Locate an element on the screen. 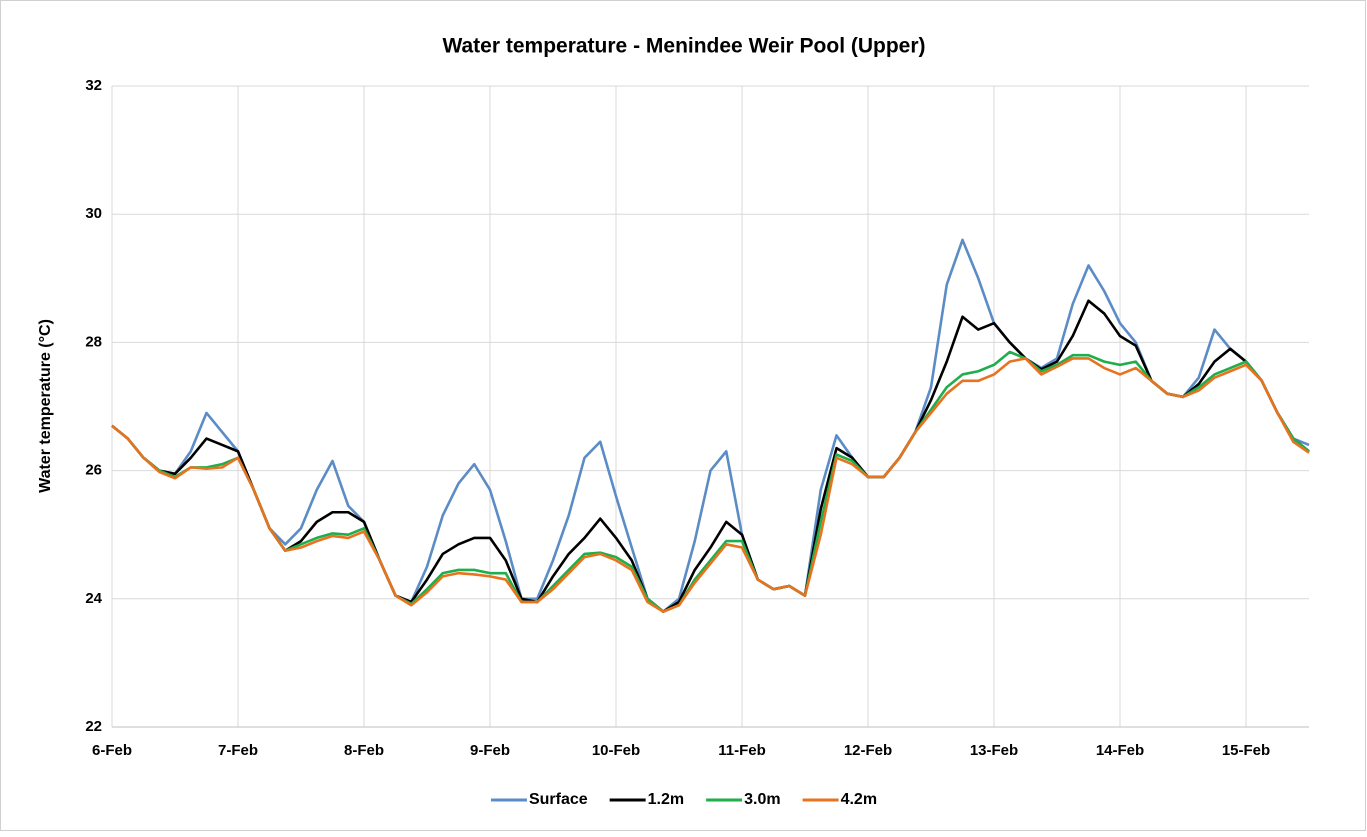 This screenshot has width=1367, height=837. x-tick-label: 12-Feb is located at coordinates (868, 750).